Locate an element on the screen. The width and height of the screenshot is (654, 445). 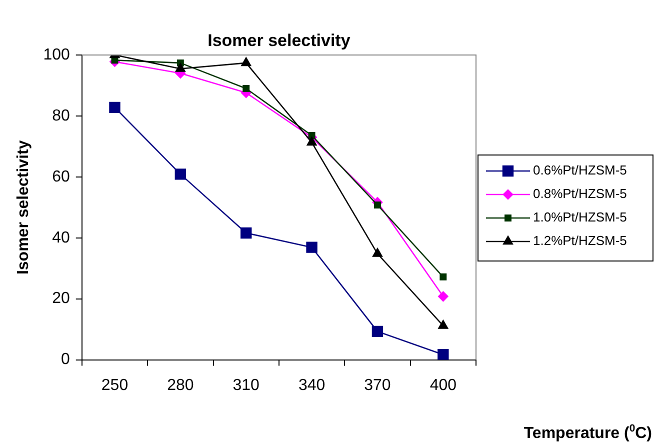
x-tick-label: 310 is located at coordinates (246, 385).